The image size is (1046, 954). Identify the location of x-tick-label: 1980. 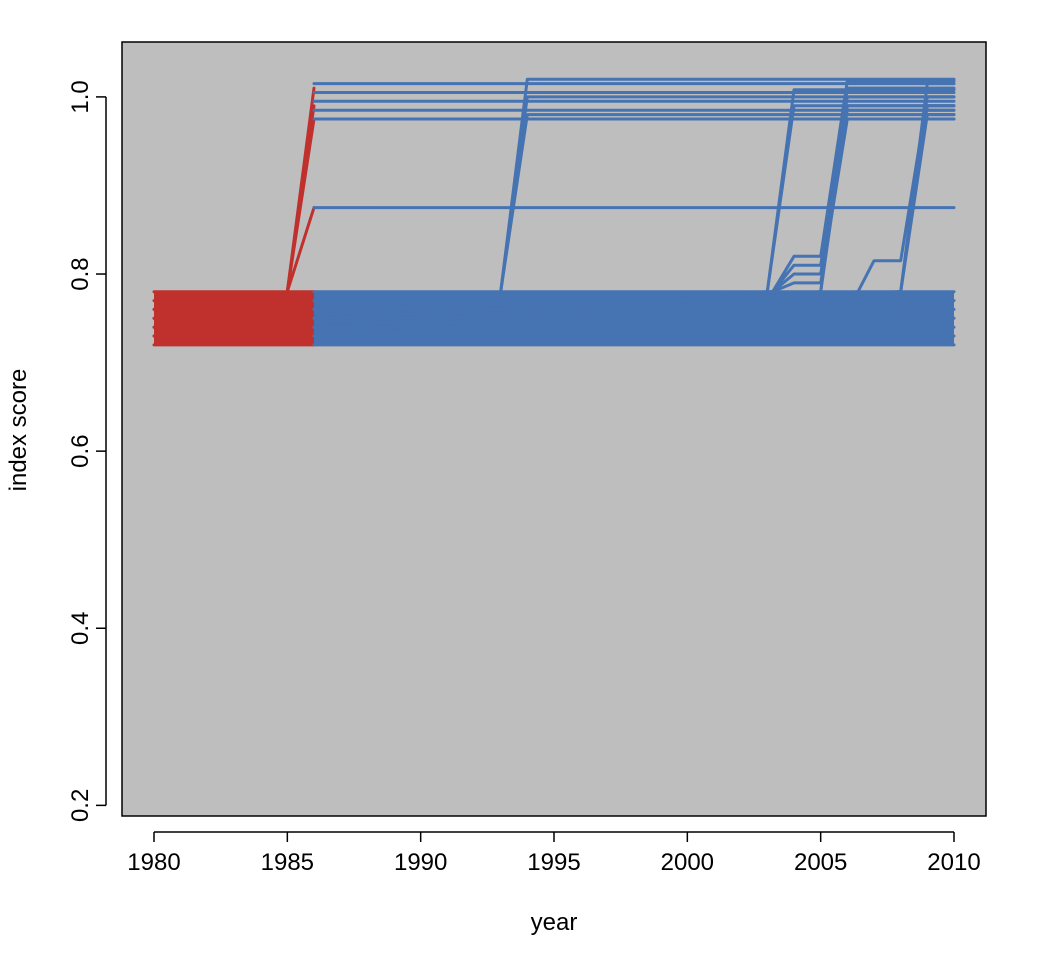
(153, 862).